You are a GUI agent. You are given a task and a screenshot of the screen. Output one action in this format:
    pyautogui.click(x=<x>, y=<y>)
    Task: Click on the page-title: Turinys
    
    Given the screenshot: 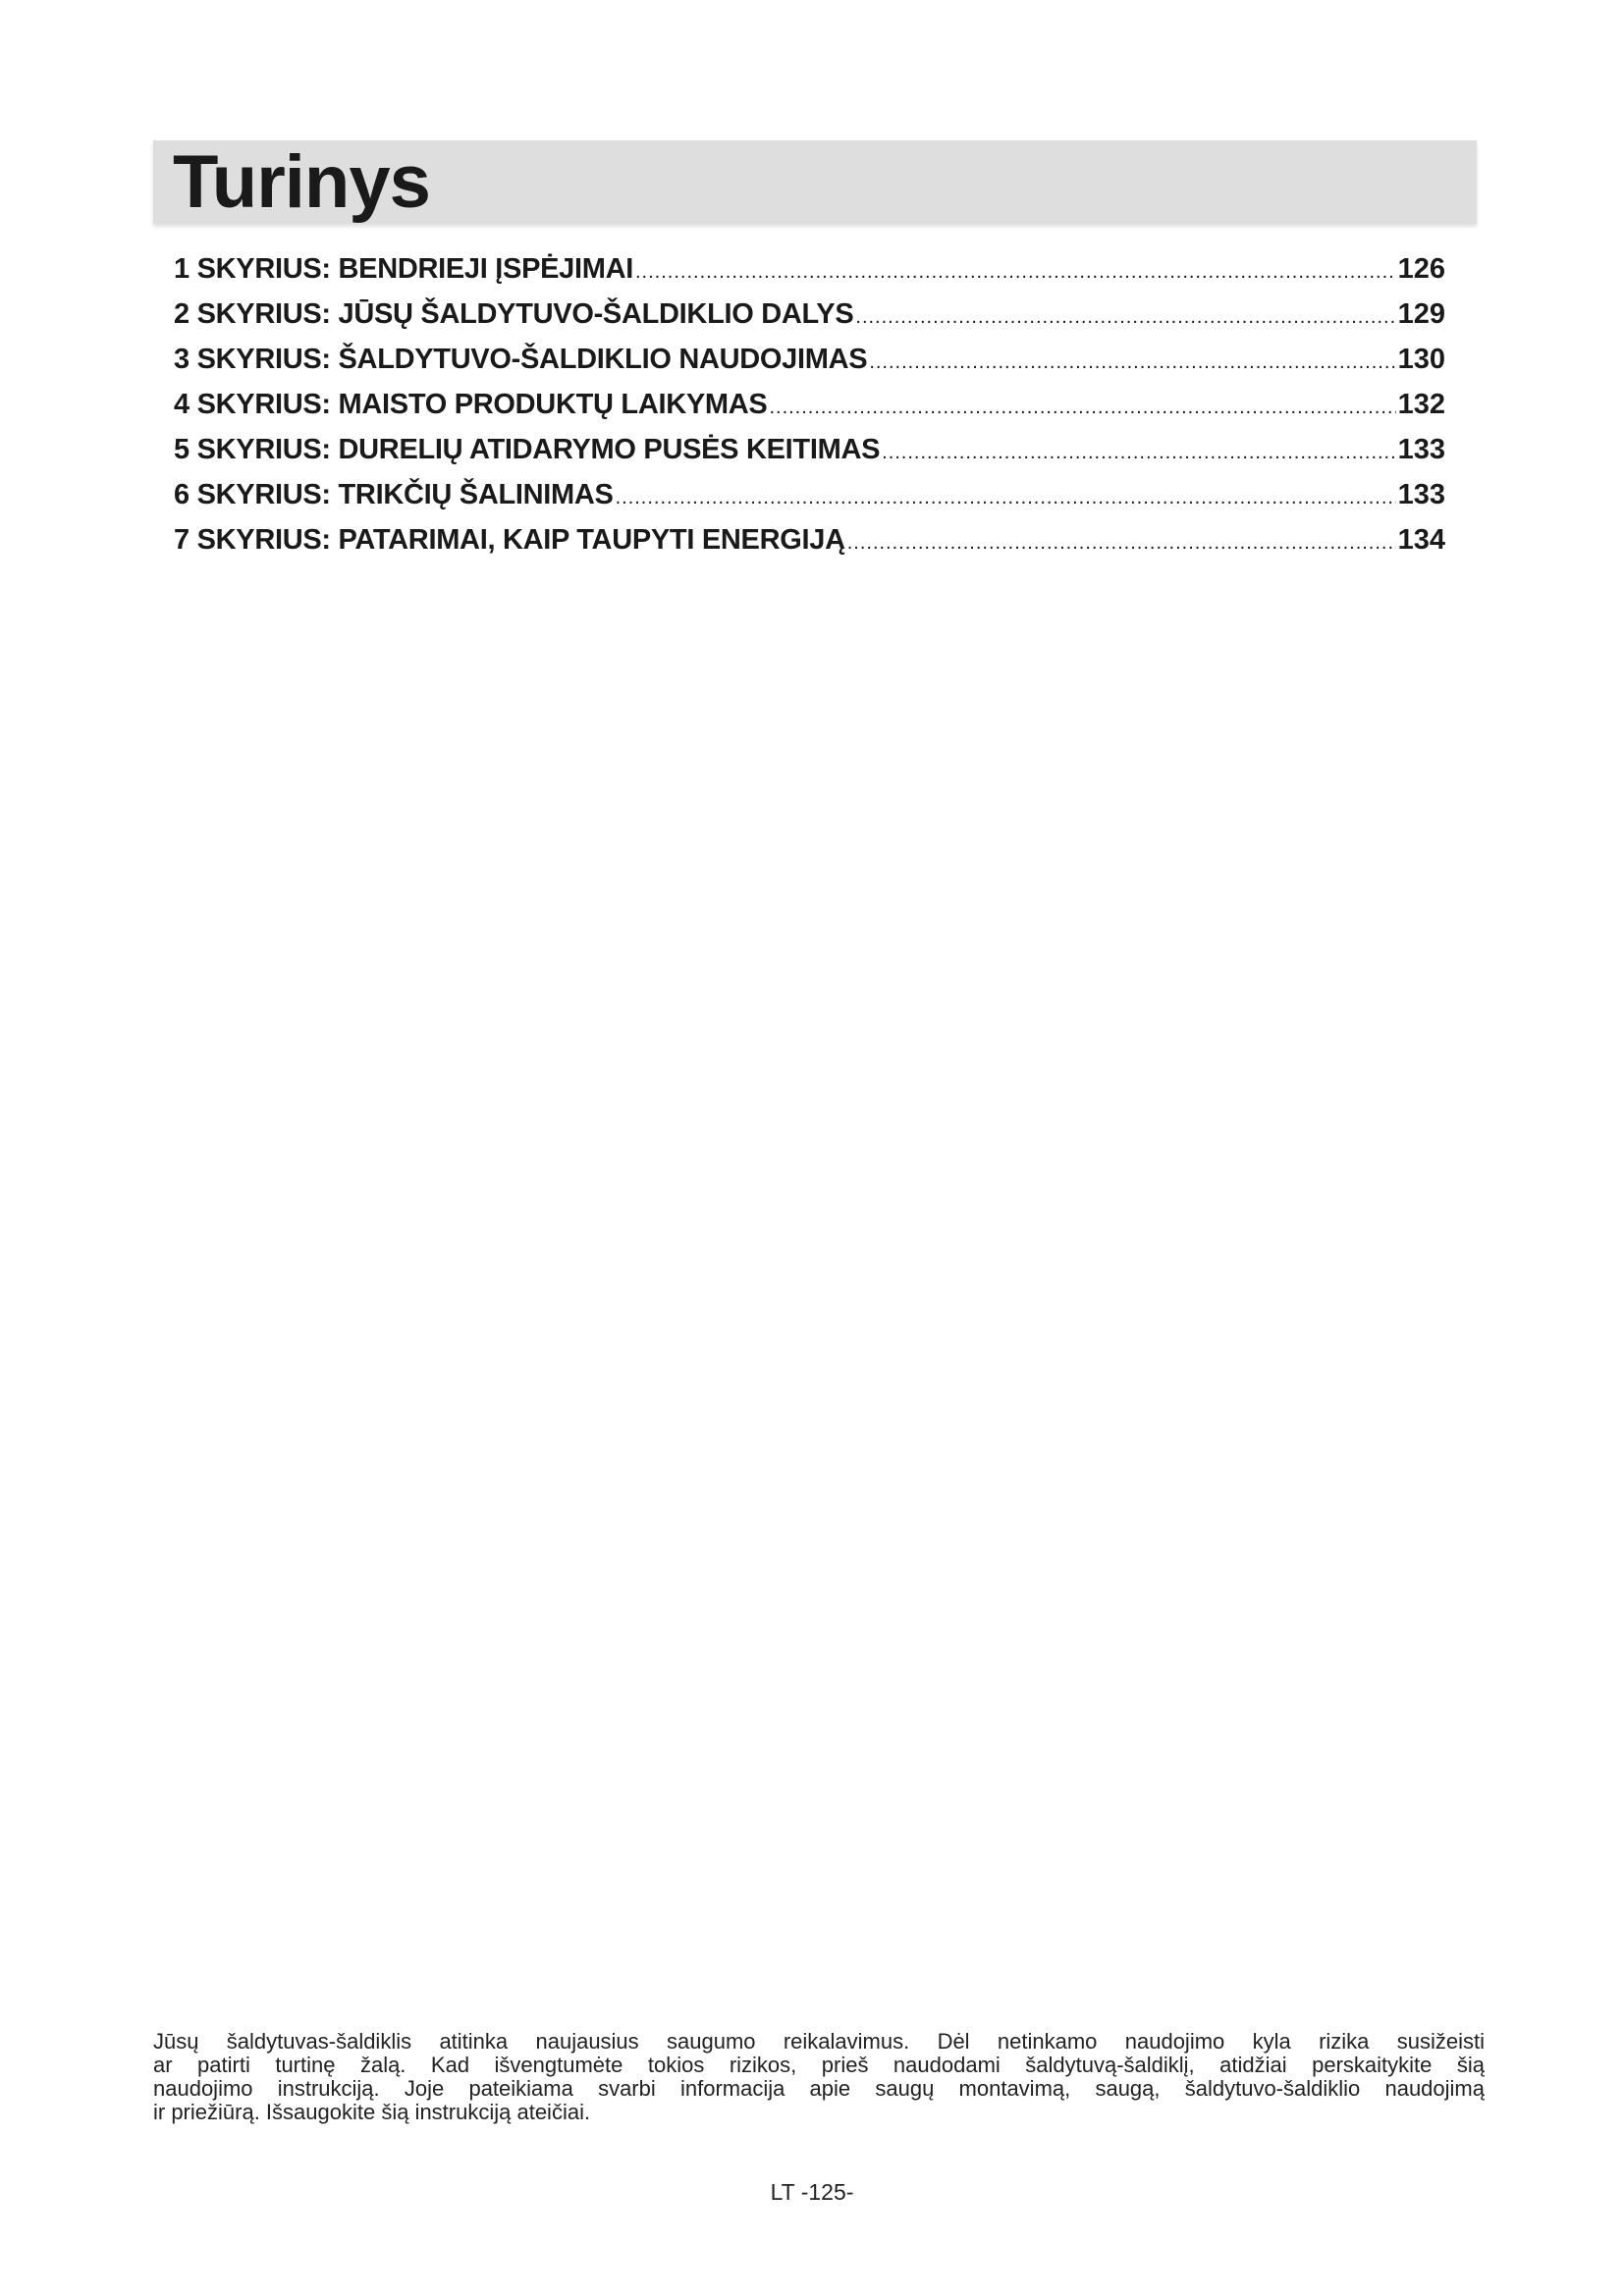 What is the action you would take?
    pyautogui.click(x=302, y=182)
    